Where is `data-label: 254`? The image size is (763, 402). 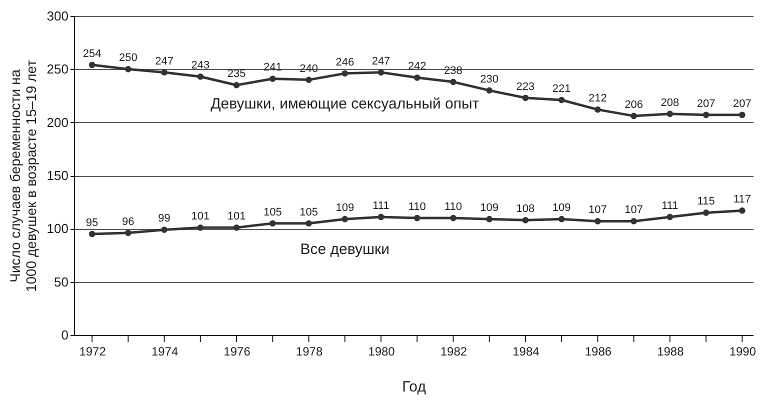
data-label: 254 is located at coordinates (92, 54).